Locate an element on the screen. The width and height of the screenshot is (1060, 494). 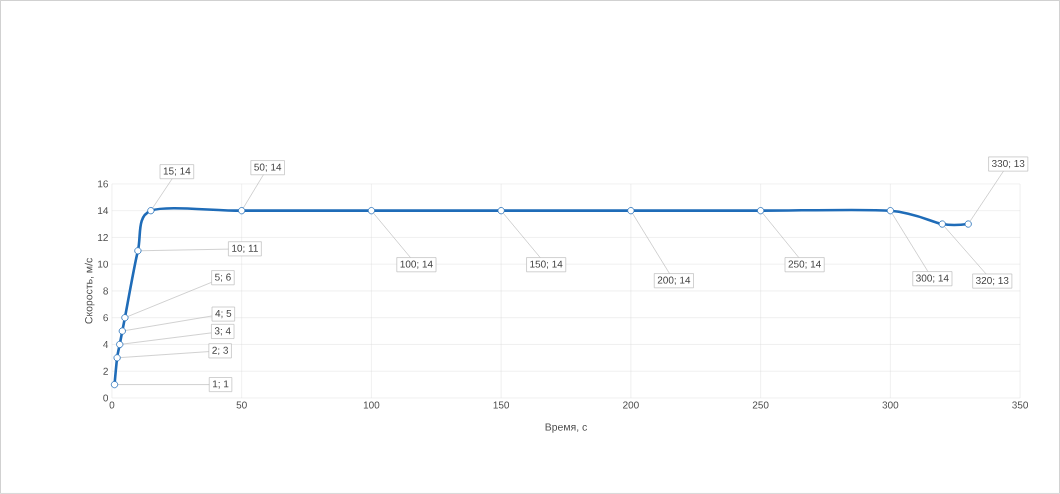
data-label: 1; 1 is located at coordinates (221, 384).